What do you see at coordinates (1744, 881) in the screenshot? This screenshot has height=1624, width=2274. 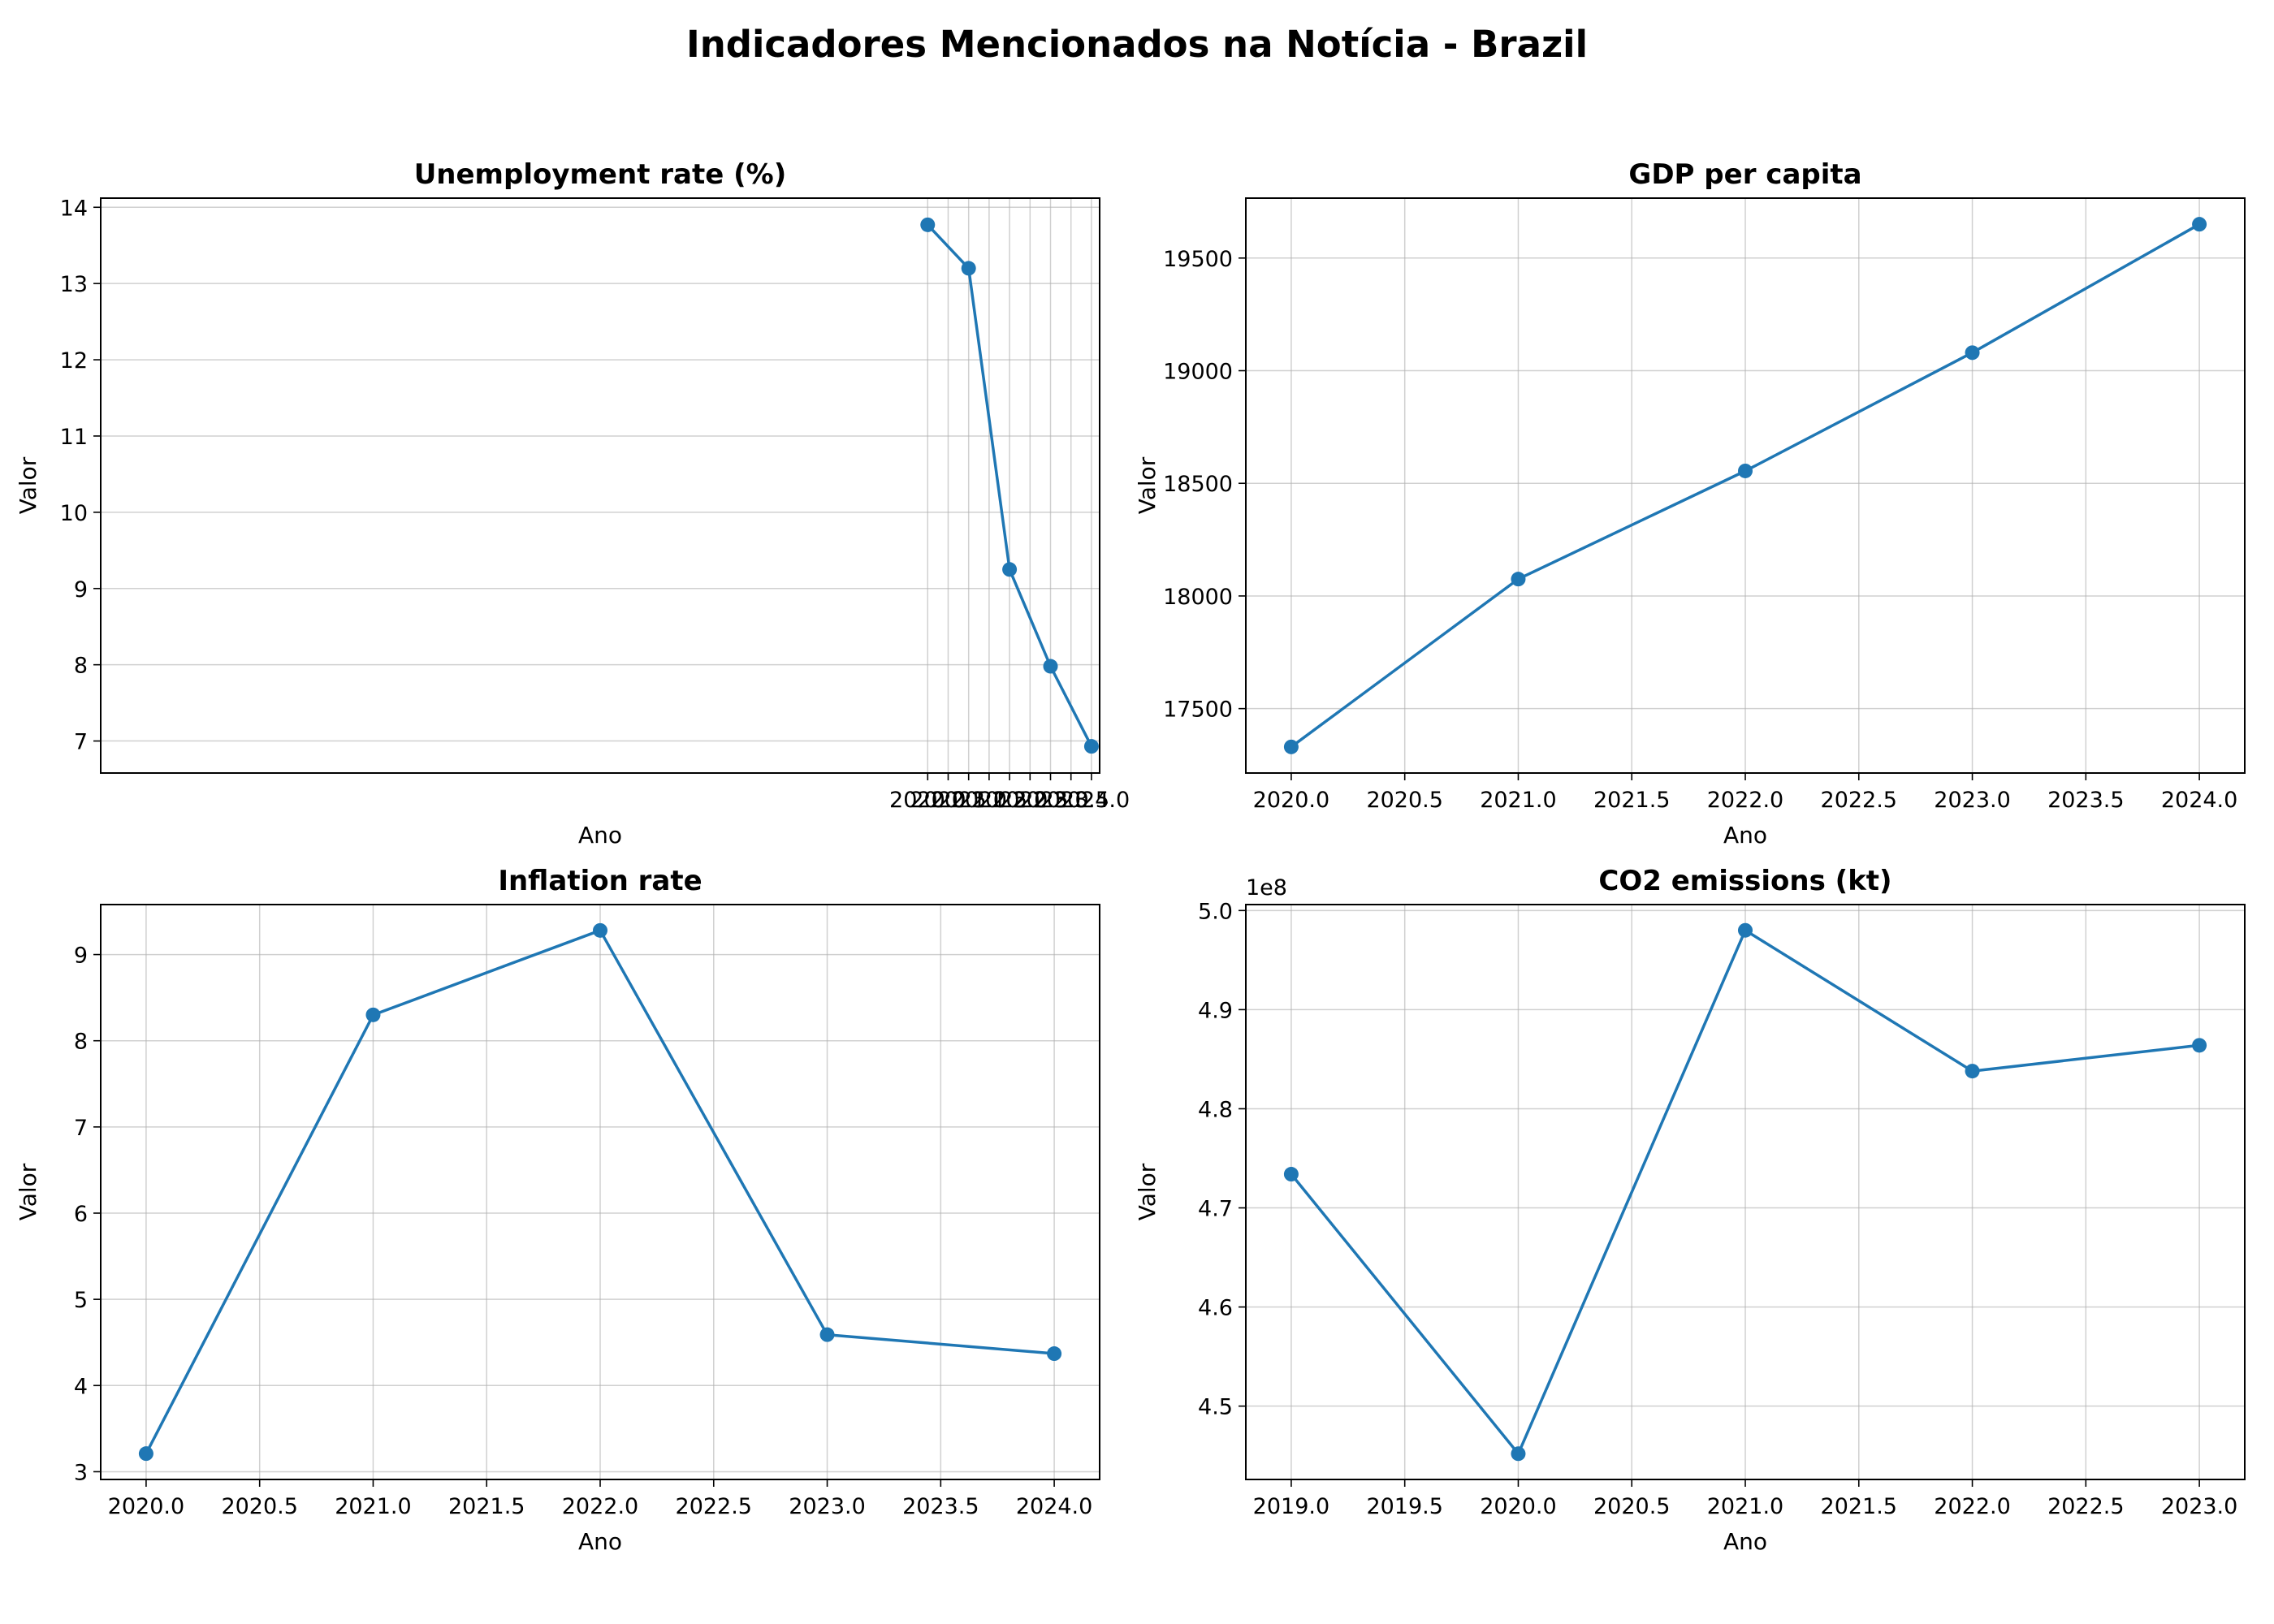 I see `chart-title: CO2 emissions (kt)` at bounding box center [1744, 881].